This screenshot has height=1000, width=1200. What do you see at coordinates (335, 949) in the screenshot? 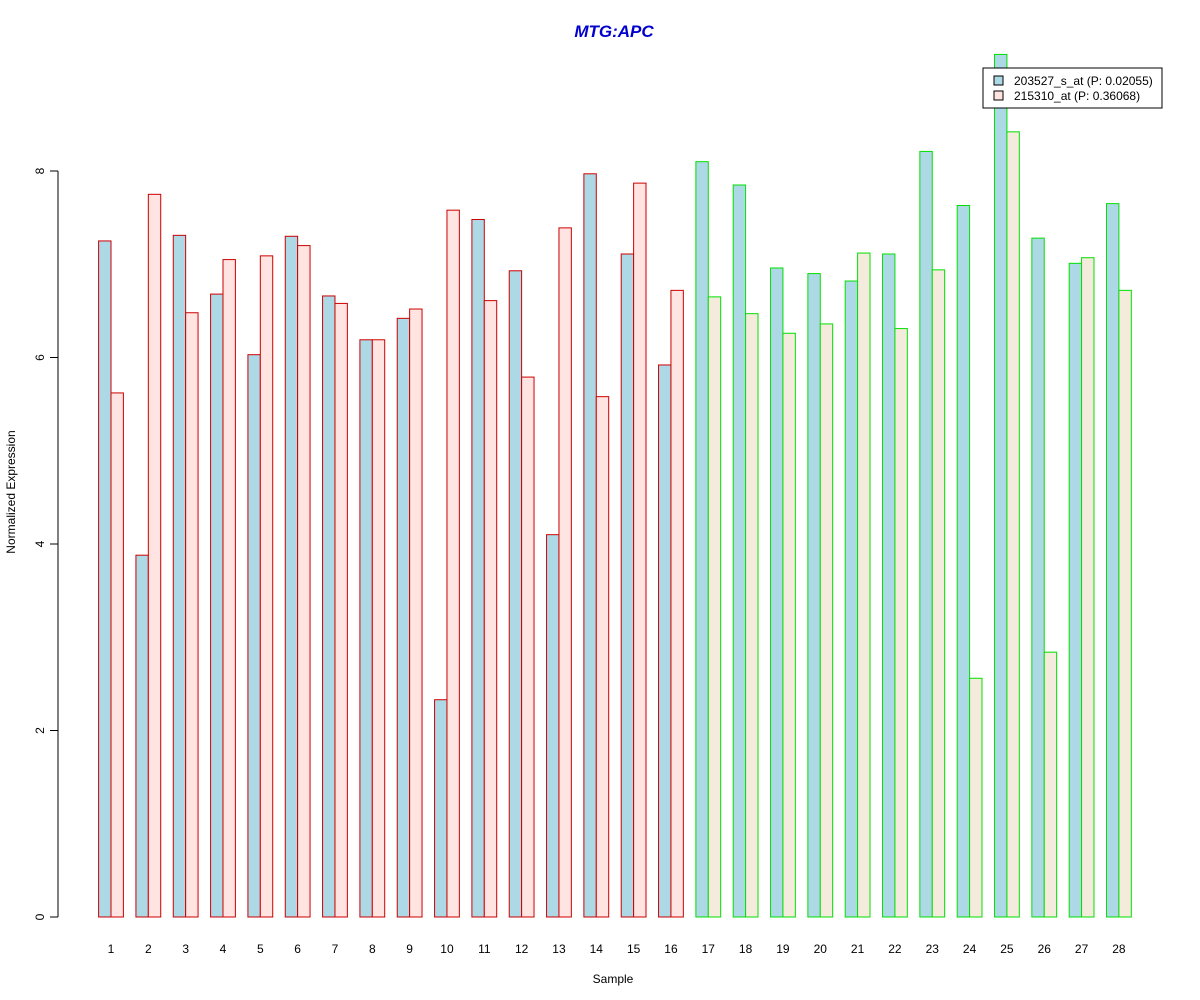
I see `x-tick-label-7: 7` at bounding box center [335, 949].